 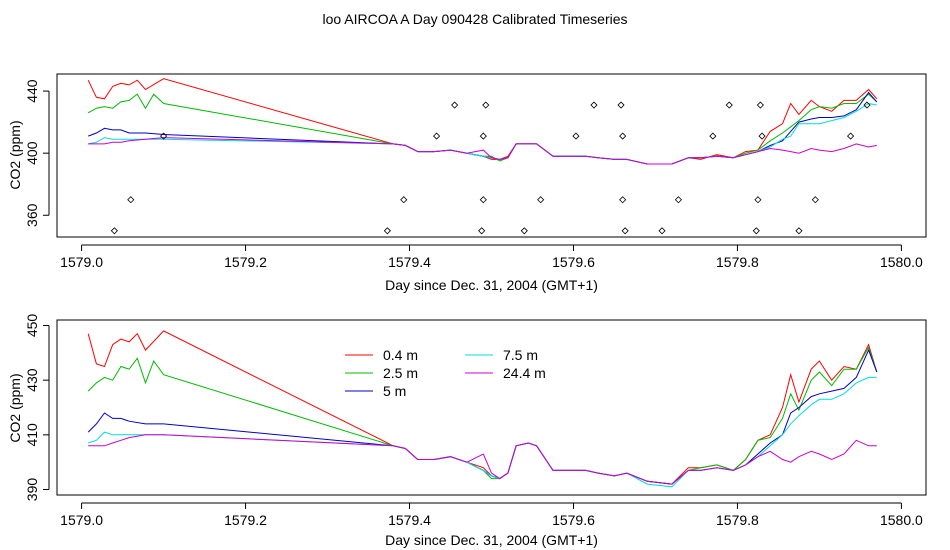 What do you see at coordinates (32, 435) in the screenshot?
I see `y-tick-label: 410` at bounding box center [32, 435].